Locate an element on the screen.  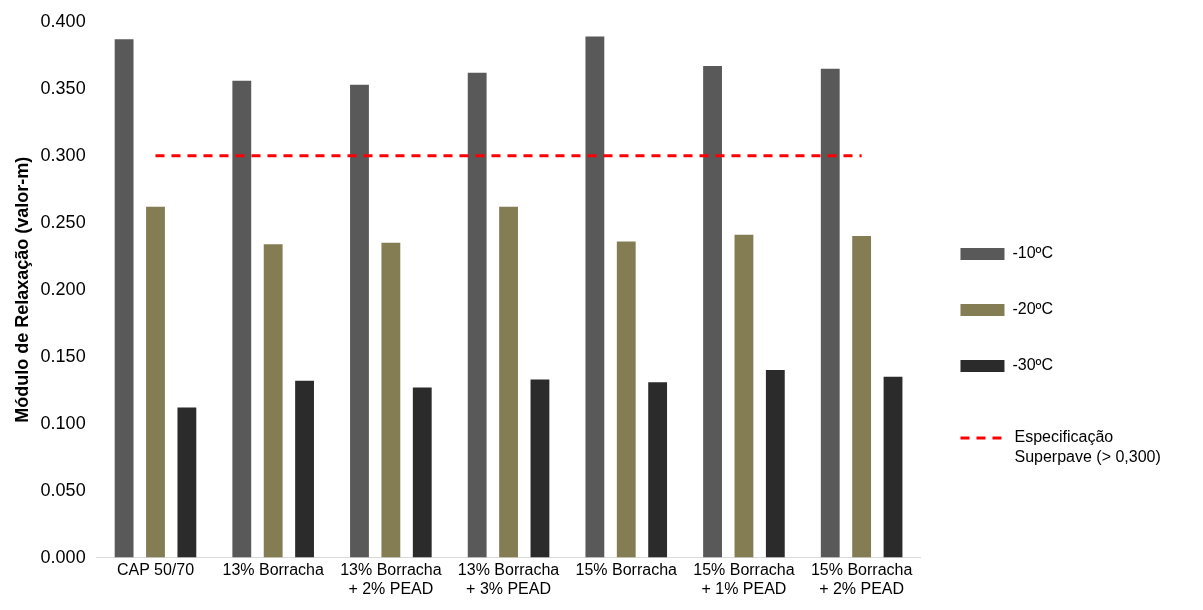
x-tick-label: 13% Borracha is located at coordinates (273, 569).